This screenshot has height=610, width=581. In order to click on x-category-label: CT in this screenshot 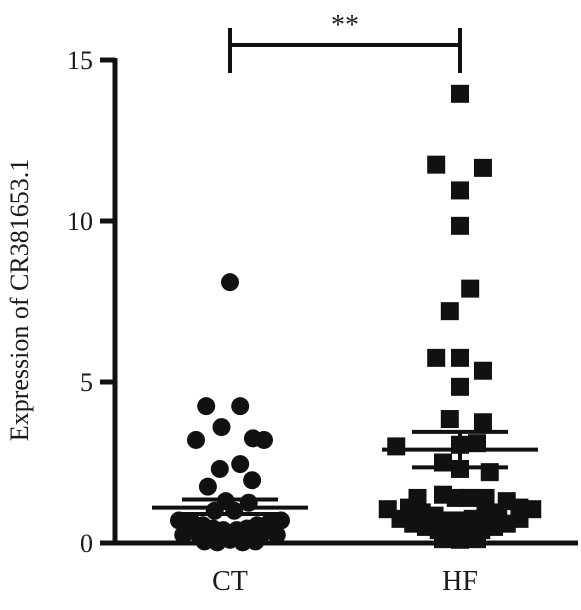, I will do `click(230, 581)`.